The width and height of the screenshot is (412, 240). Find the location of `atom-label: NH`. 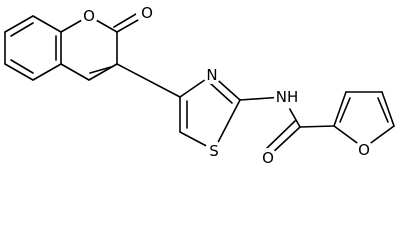

atom-label: NH is located at coordinates (287, 97).